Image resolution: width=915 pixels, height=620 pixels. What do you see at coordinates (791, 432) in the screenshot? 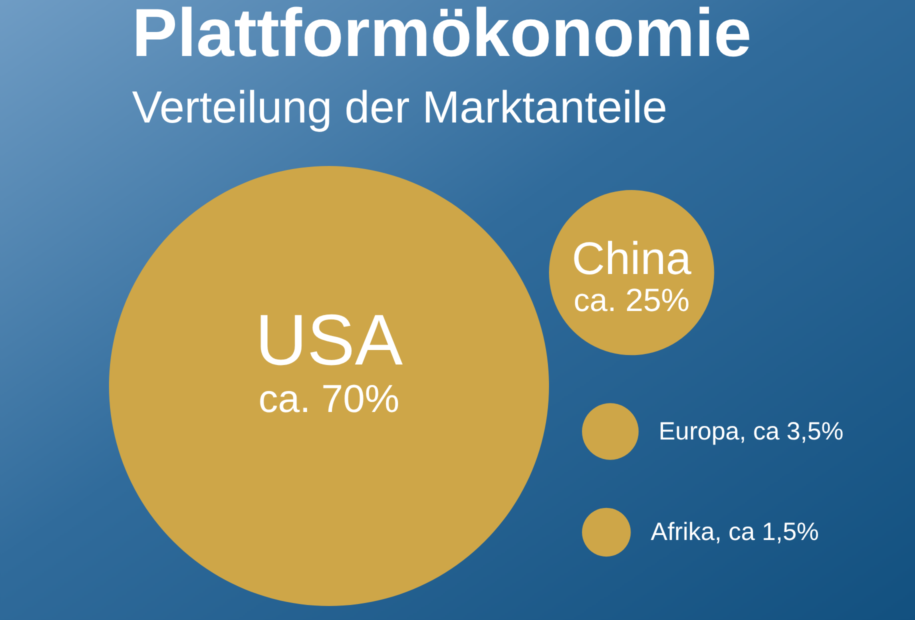
I see `data-label: , ca 3,5%` at bounding box center [791, 432].